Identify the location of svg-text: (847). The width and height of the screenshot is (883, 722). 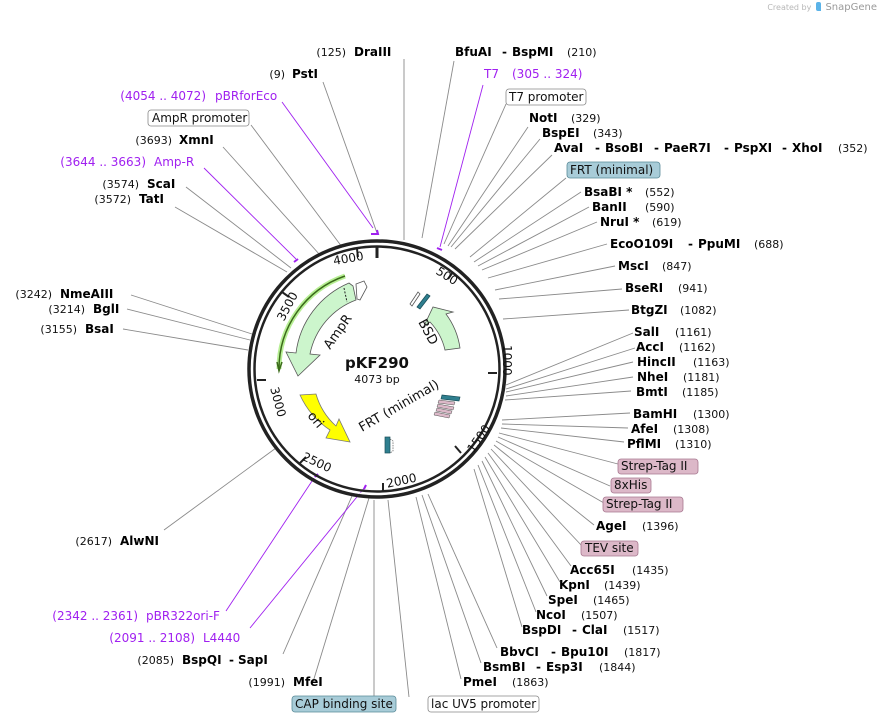
(677, 266).